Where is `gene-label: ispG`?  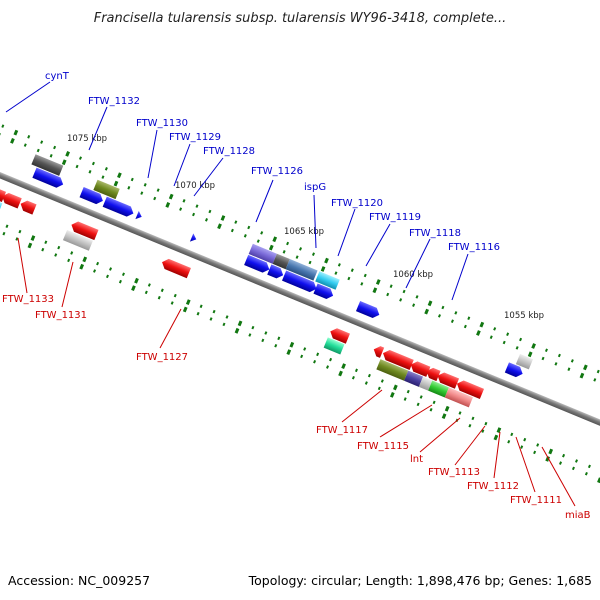
gene-label: ispG is located at coordinates (315, 187).